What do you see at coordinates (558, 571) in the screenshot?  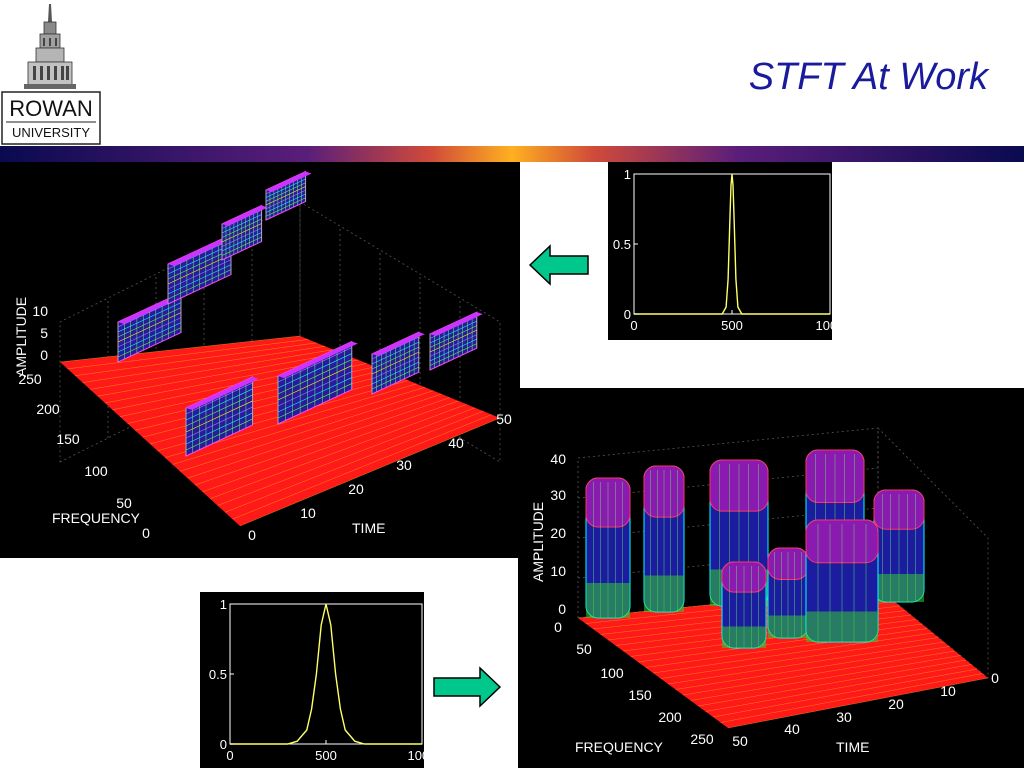 I see `z-tick-label: 10` at bounding box center [558, 571].